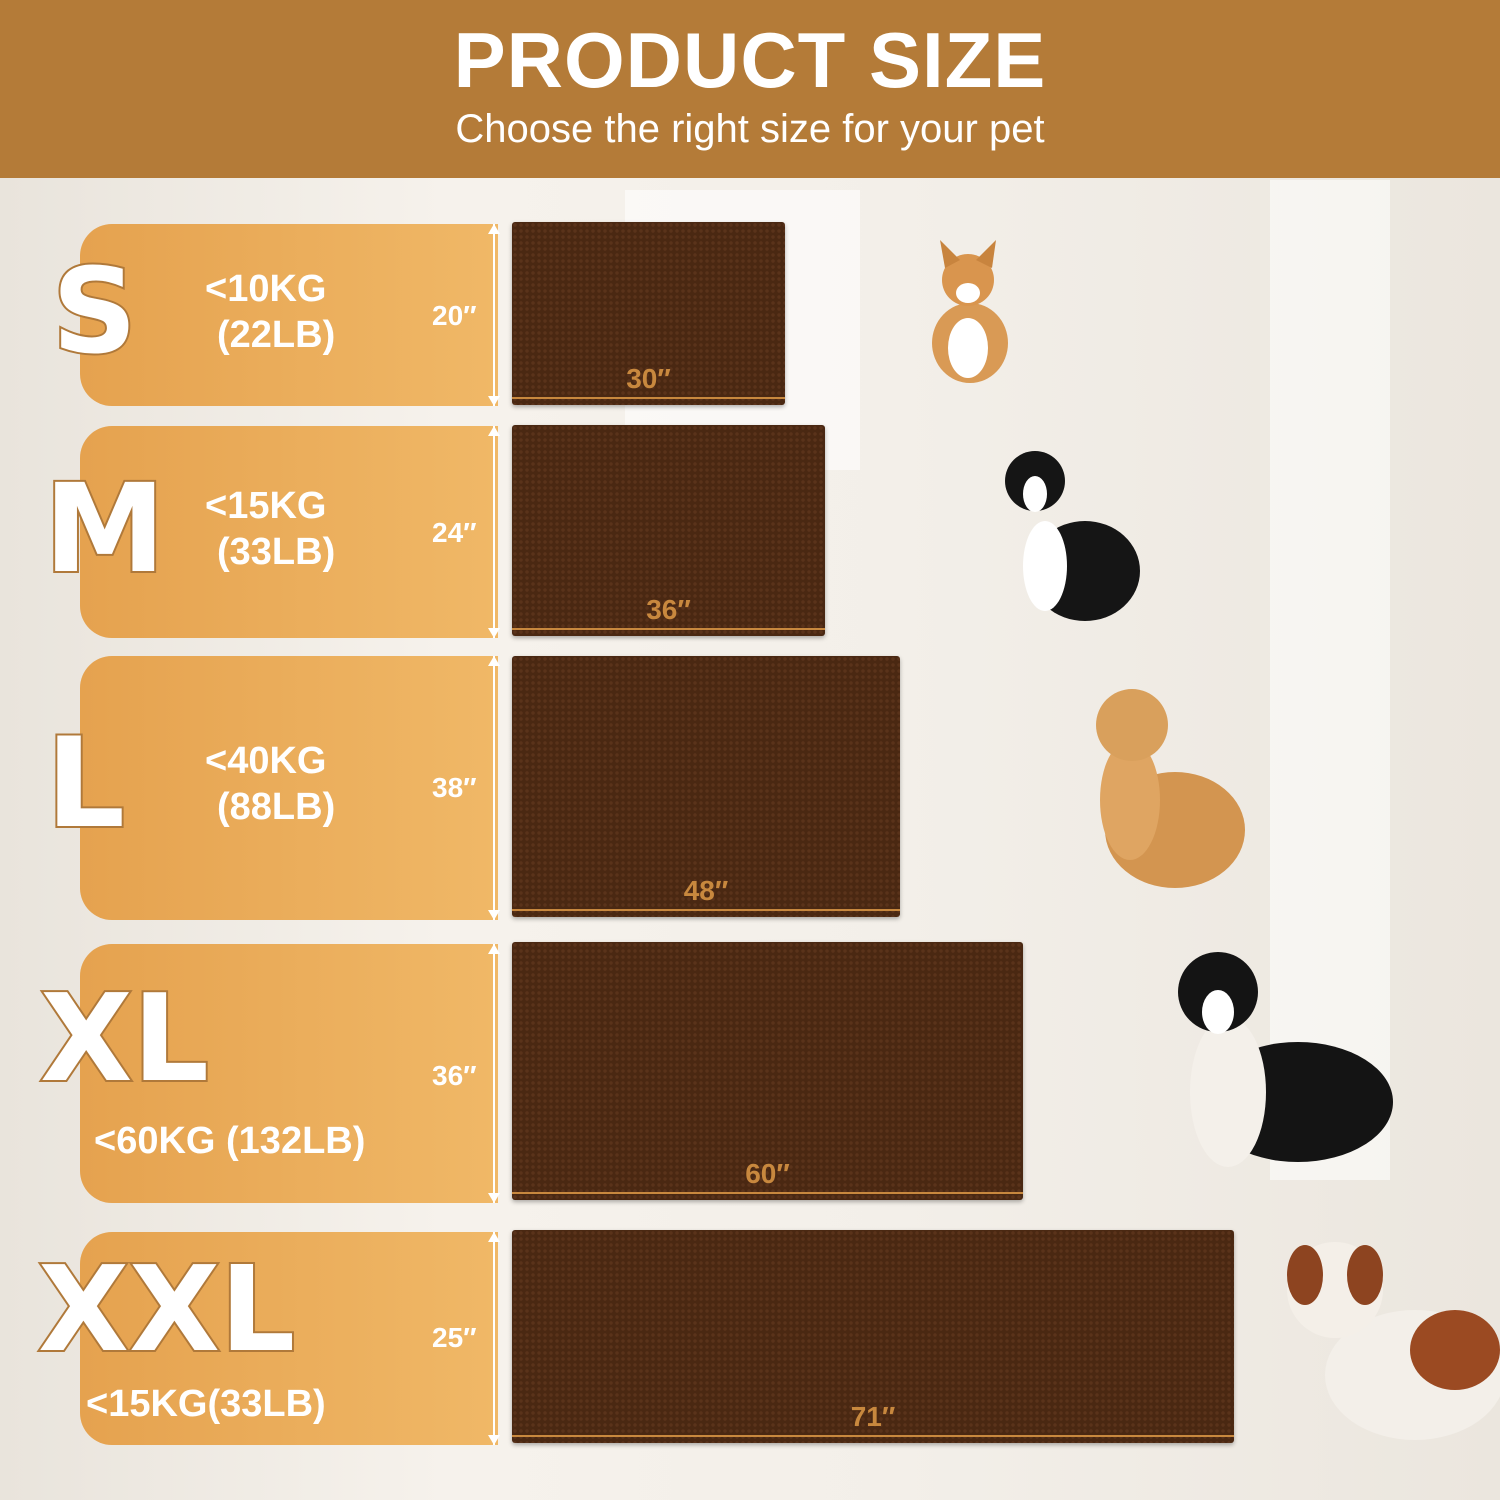  Describe the element at coordinates (873, 1336) in the screenshot. I see `mat: 71″` at that location.